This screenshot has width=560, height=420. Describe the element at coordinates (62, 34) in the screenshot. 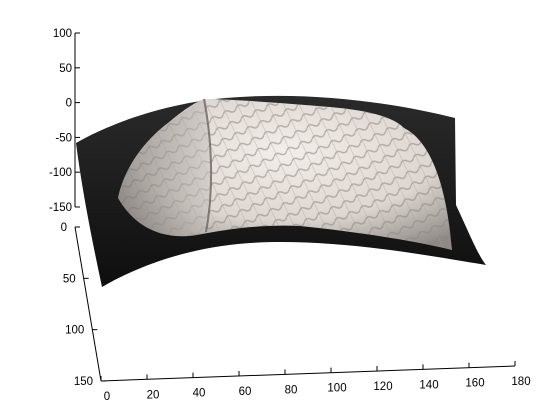

I see `z-tick-label: 100` at that location.